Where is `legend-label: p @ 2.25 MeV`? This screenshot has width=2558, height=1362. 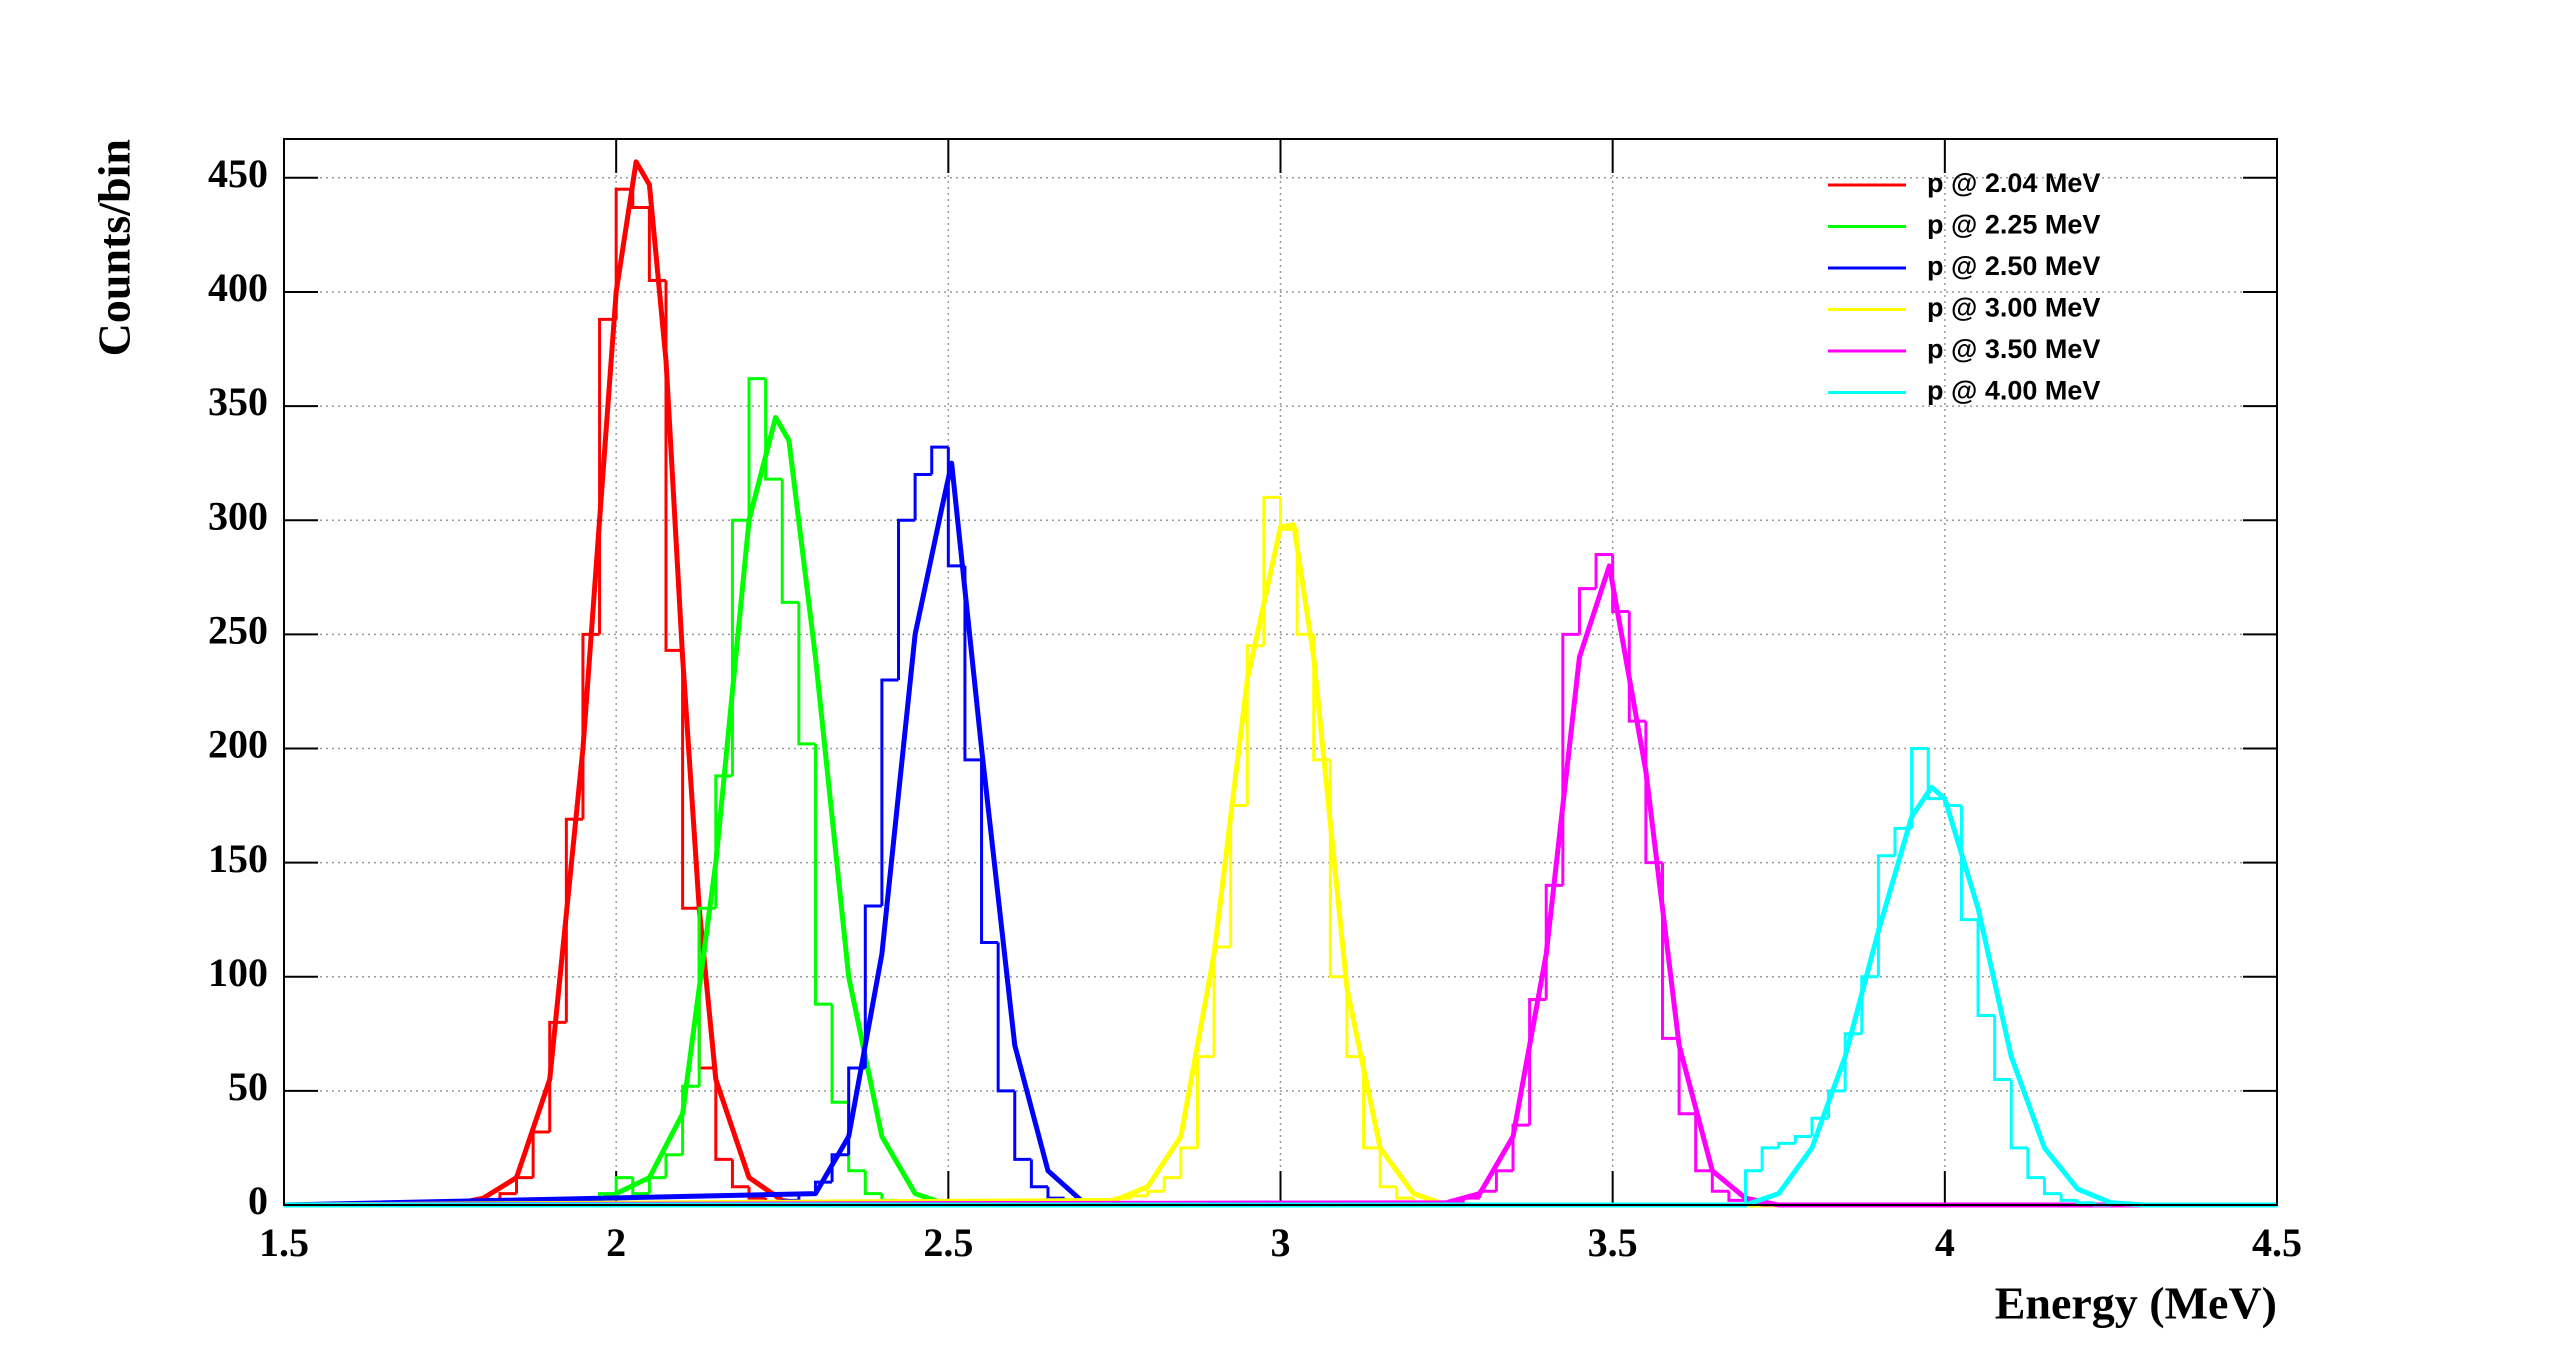 legend-label: p @ 2.25 MeV is located at coordinates (2013, 225).